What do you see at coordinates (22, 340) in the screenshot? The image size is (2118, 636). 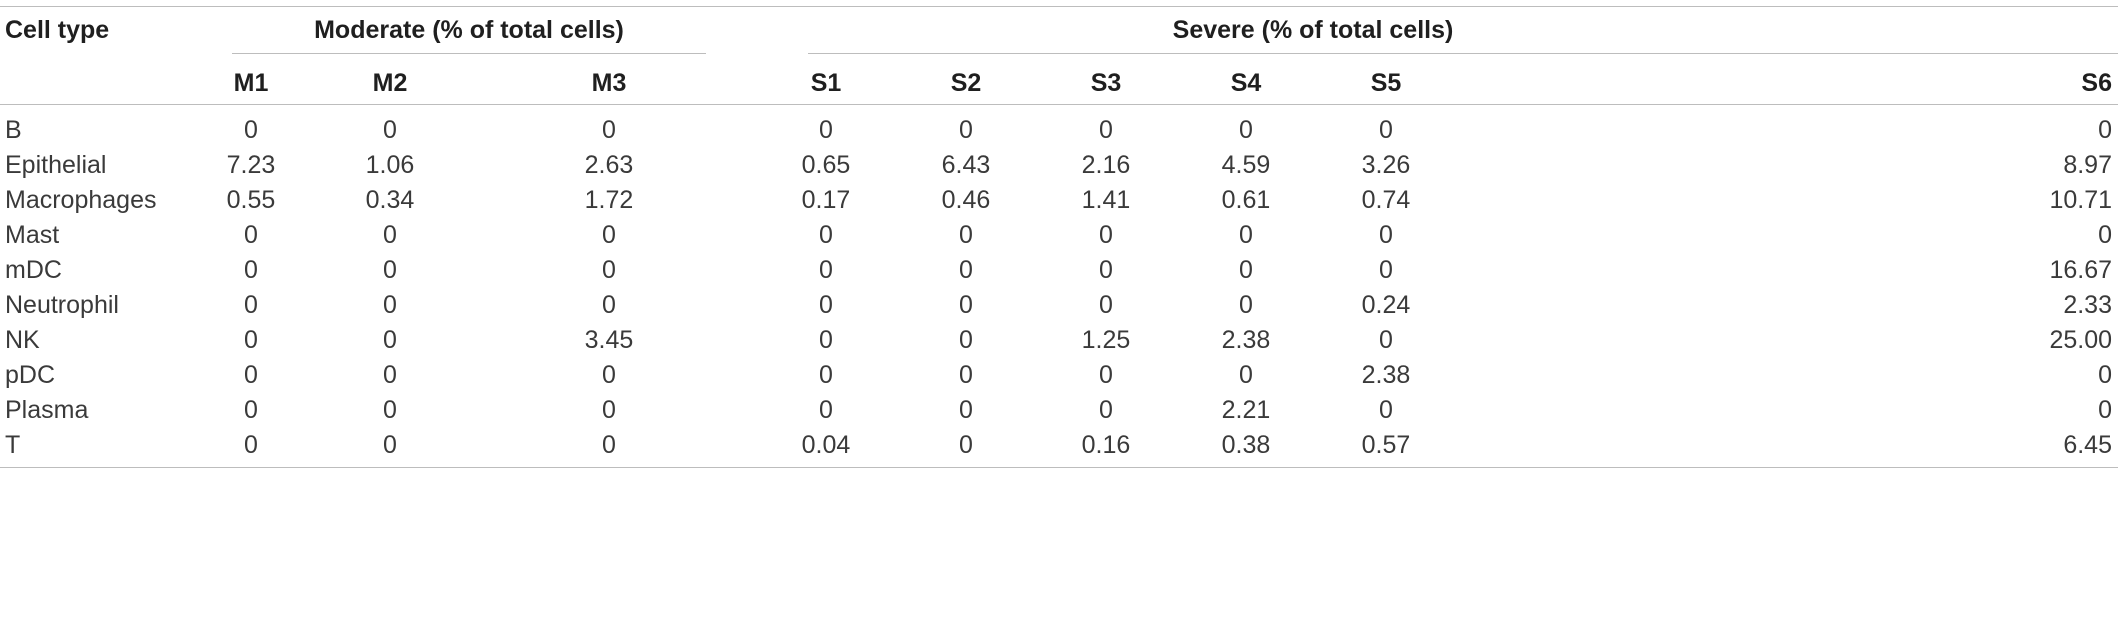 I see `row-label: NK` at bounding box center [22, 340].